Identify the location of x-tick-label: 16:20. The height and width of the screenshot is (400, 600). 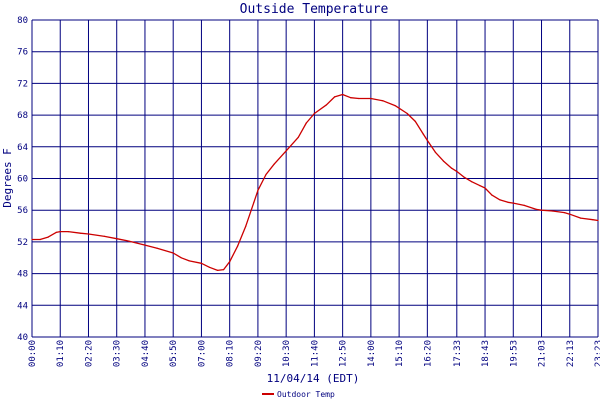
(428, 353).